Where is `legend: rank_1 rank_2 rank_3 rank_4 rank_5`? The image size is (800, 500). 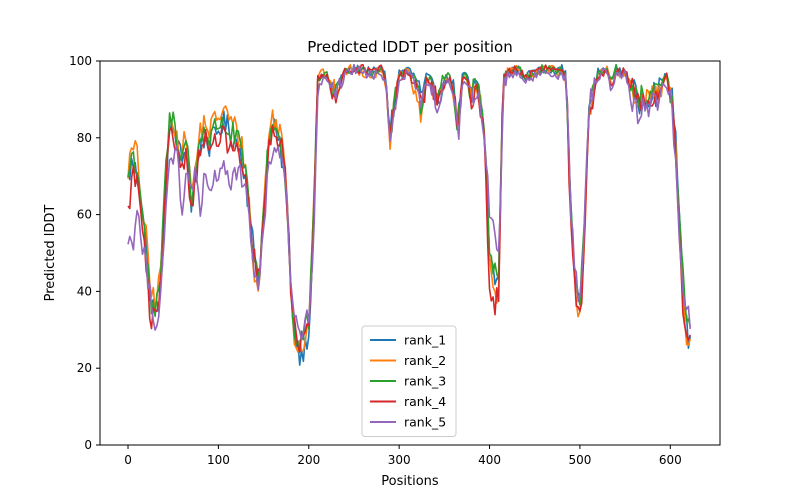 legend: rank_1 rank_2 rank_3 rank_4 rank_5 is located at coordinates (409, 381).